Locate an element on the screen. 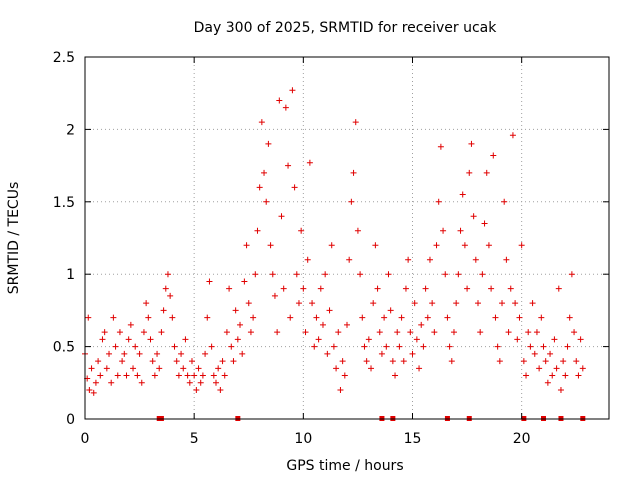 The width and height of the screenshot is (640, 480). y-tick-label: 1 is located at coordinates (70, 275).